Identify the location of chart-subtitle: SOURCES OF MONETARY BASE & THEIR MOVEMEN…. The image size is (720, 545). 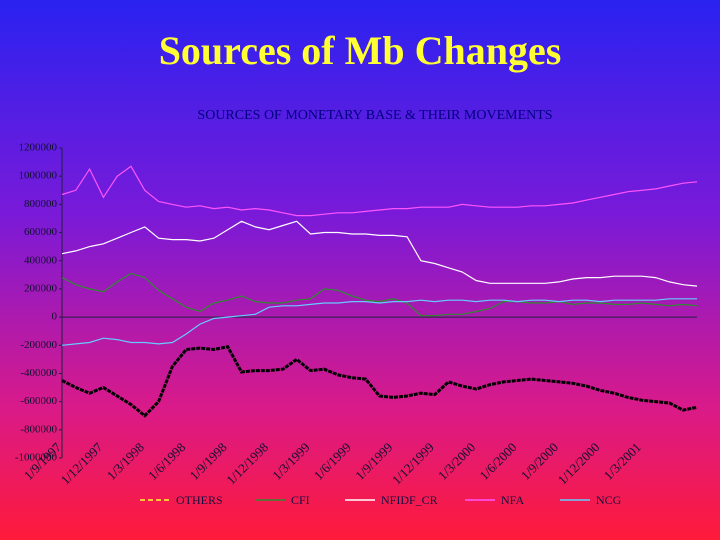
(374, 115).